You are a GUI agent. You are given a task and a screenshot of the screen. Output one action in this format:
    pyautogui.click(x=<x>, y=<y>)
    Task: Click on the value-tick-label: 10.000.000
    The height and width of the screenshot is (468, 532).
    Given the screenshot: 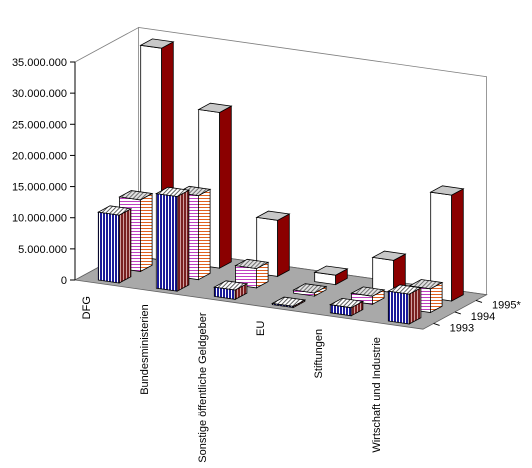 What is the action you would take?
    pyautogui.click(x=39, y=219)
    